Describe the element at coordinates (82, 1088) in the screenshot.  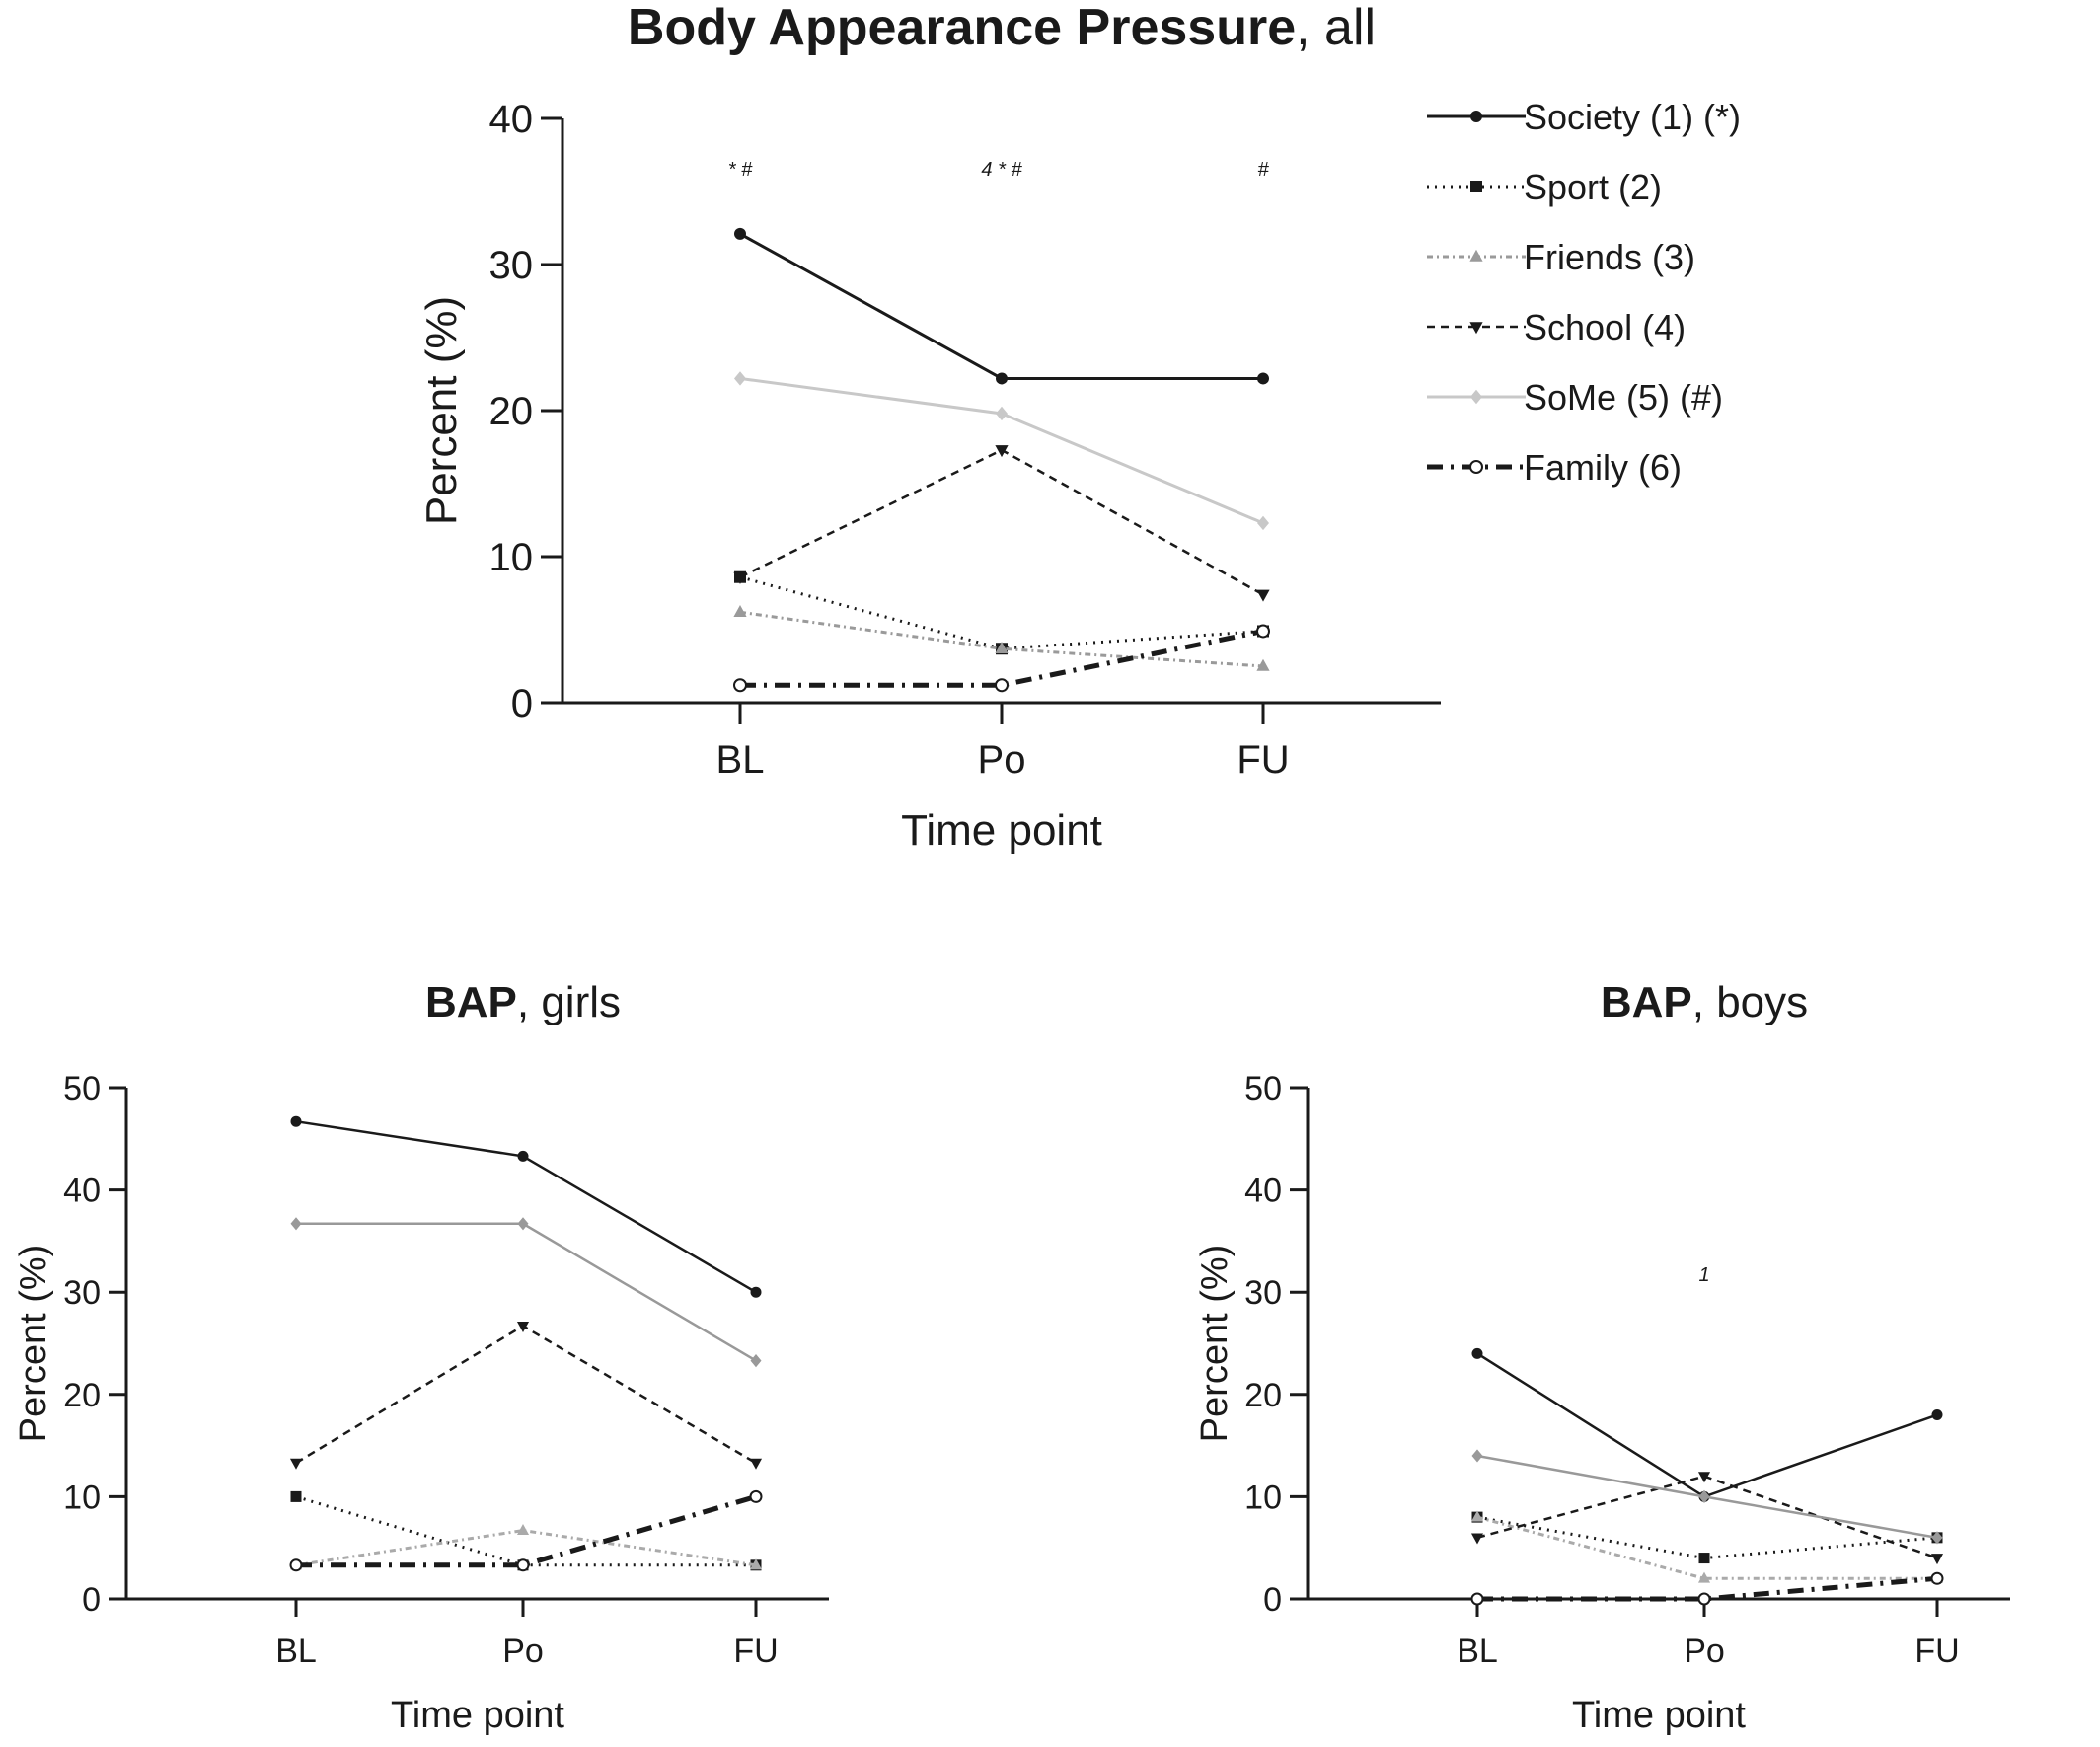
I see `y-tick-label: 50` at that location.